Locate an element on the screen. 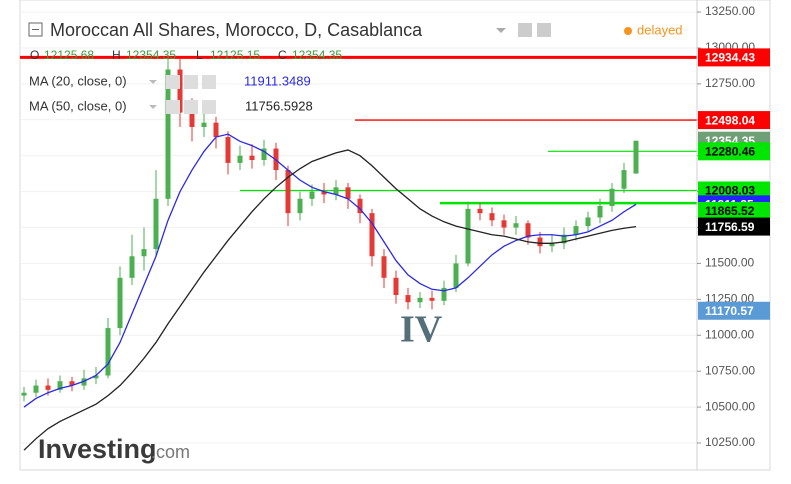  price-label: 11865.52 is located at coordinates (730, 211).